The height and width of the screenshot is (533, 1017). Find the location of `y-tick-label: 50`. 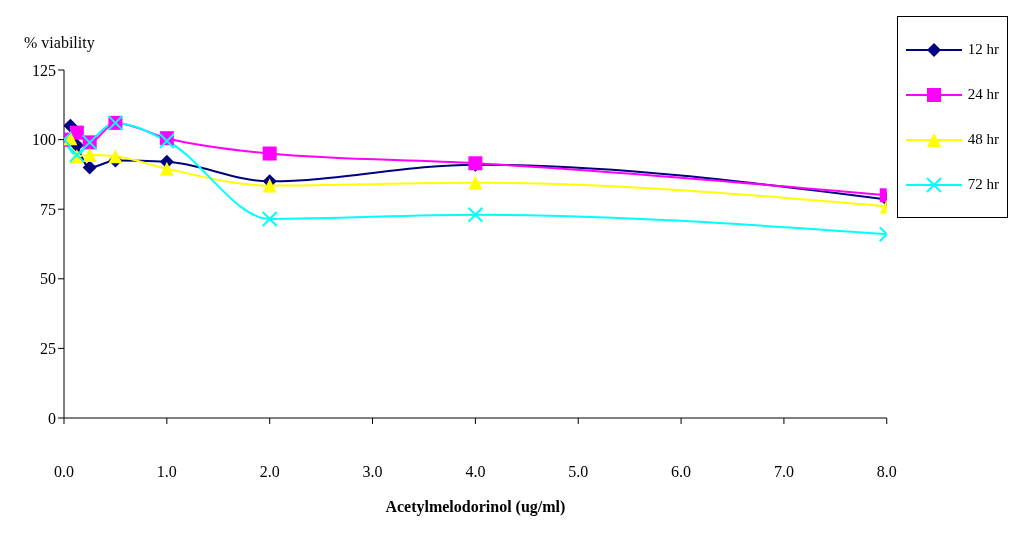

y-tick-label: 50 is located at coordinates (48, 279).